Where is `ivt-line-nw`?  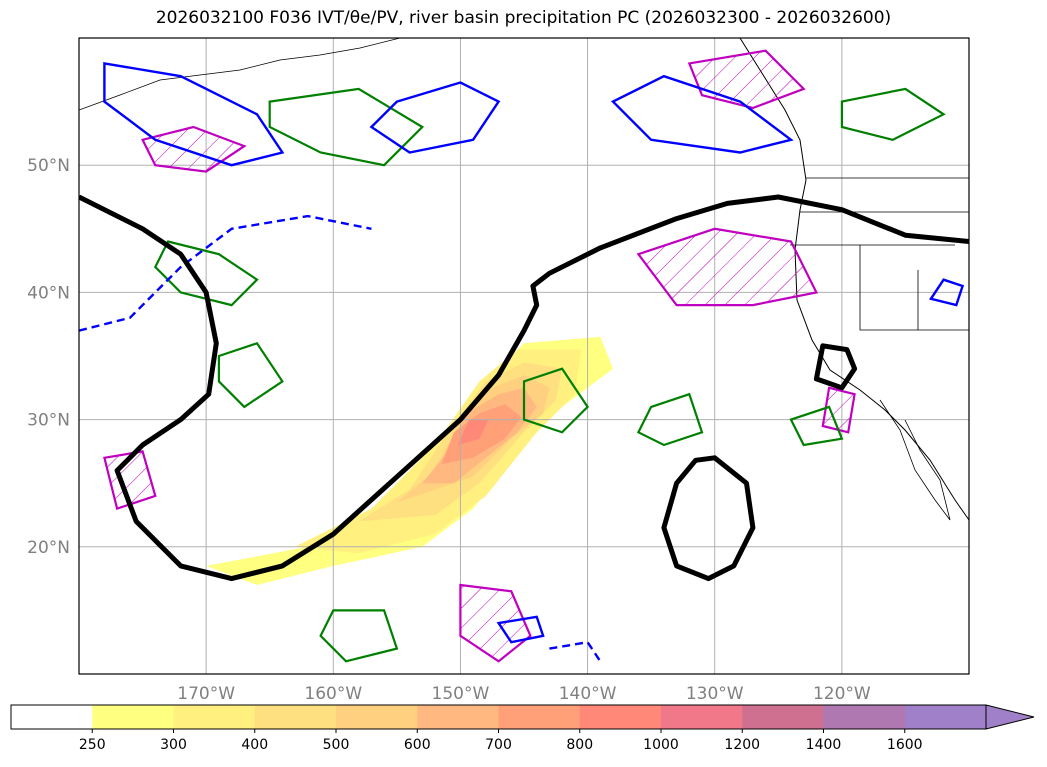
ivt-line-nw is located at coordinates (194, 114).